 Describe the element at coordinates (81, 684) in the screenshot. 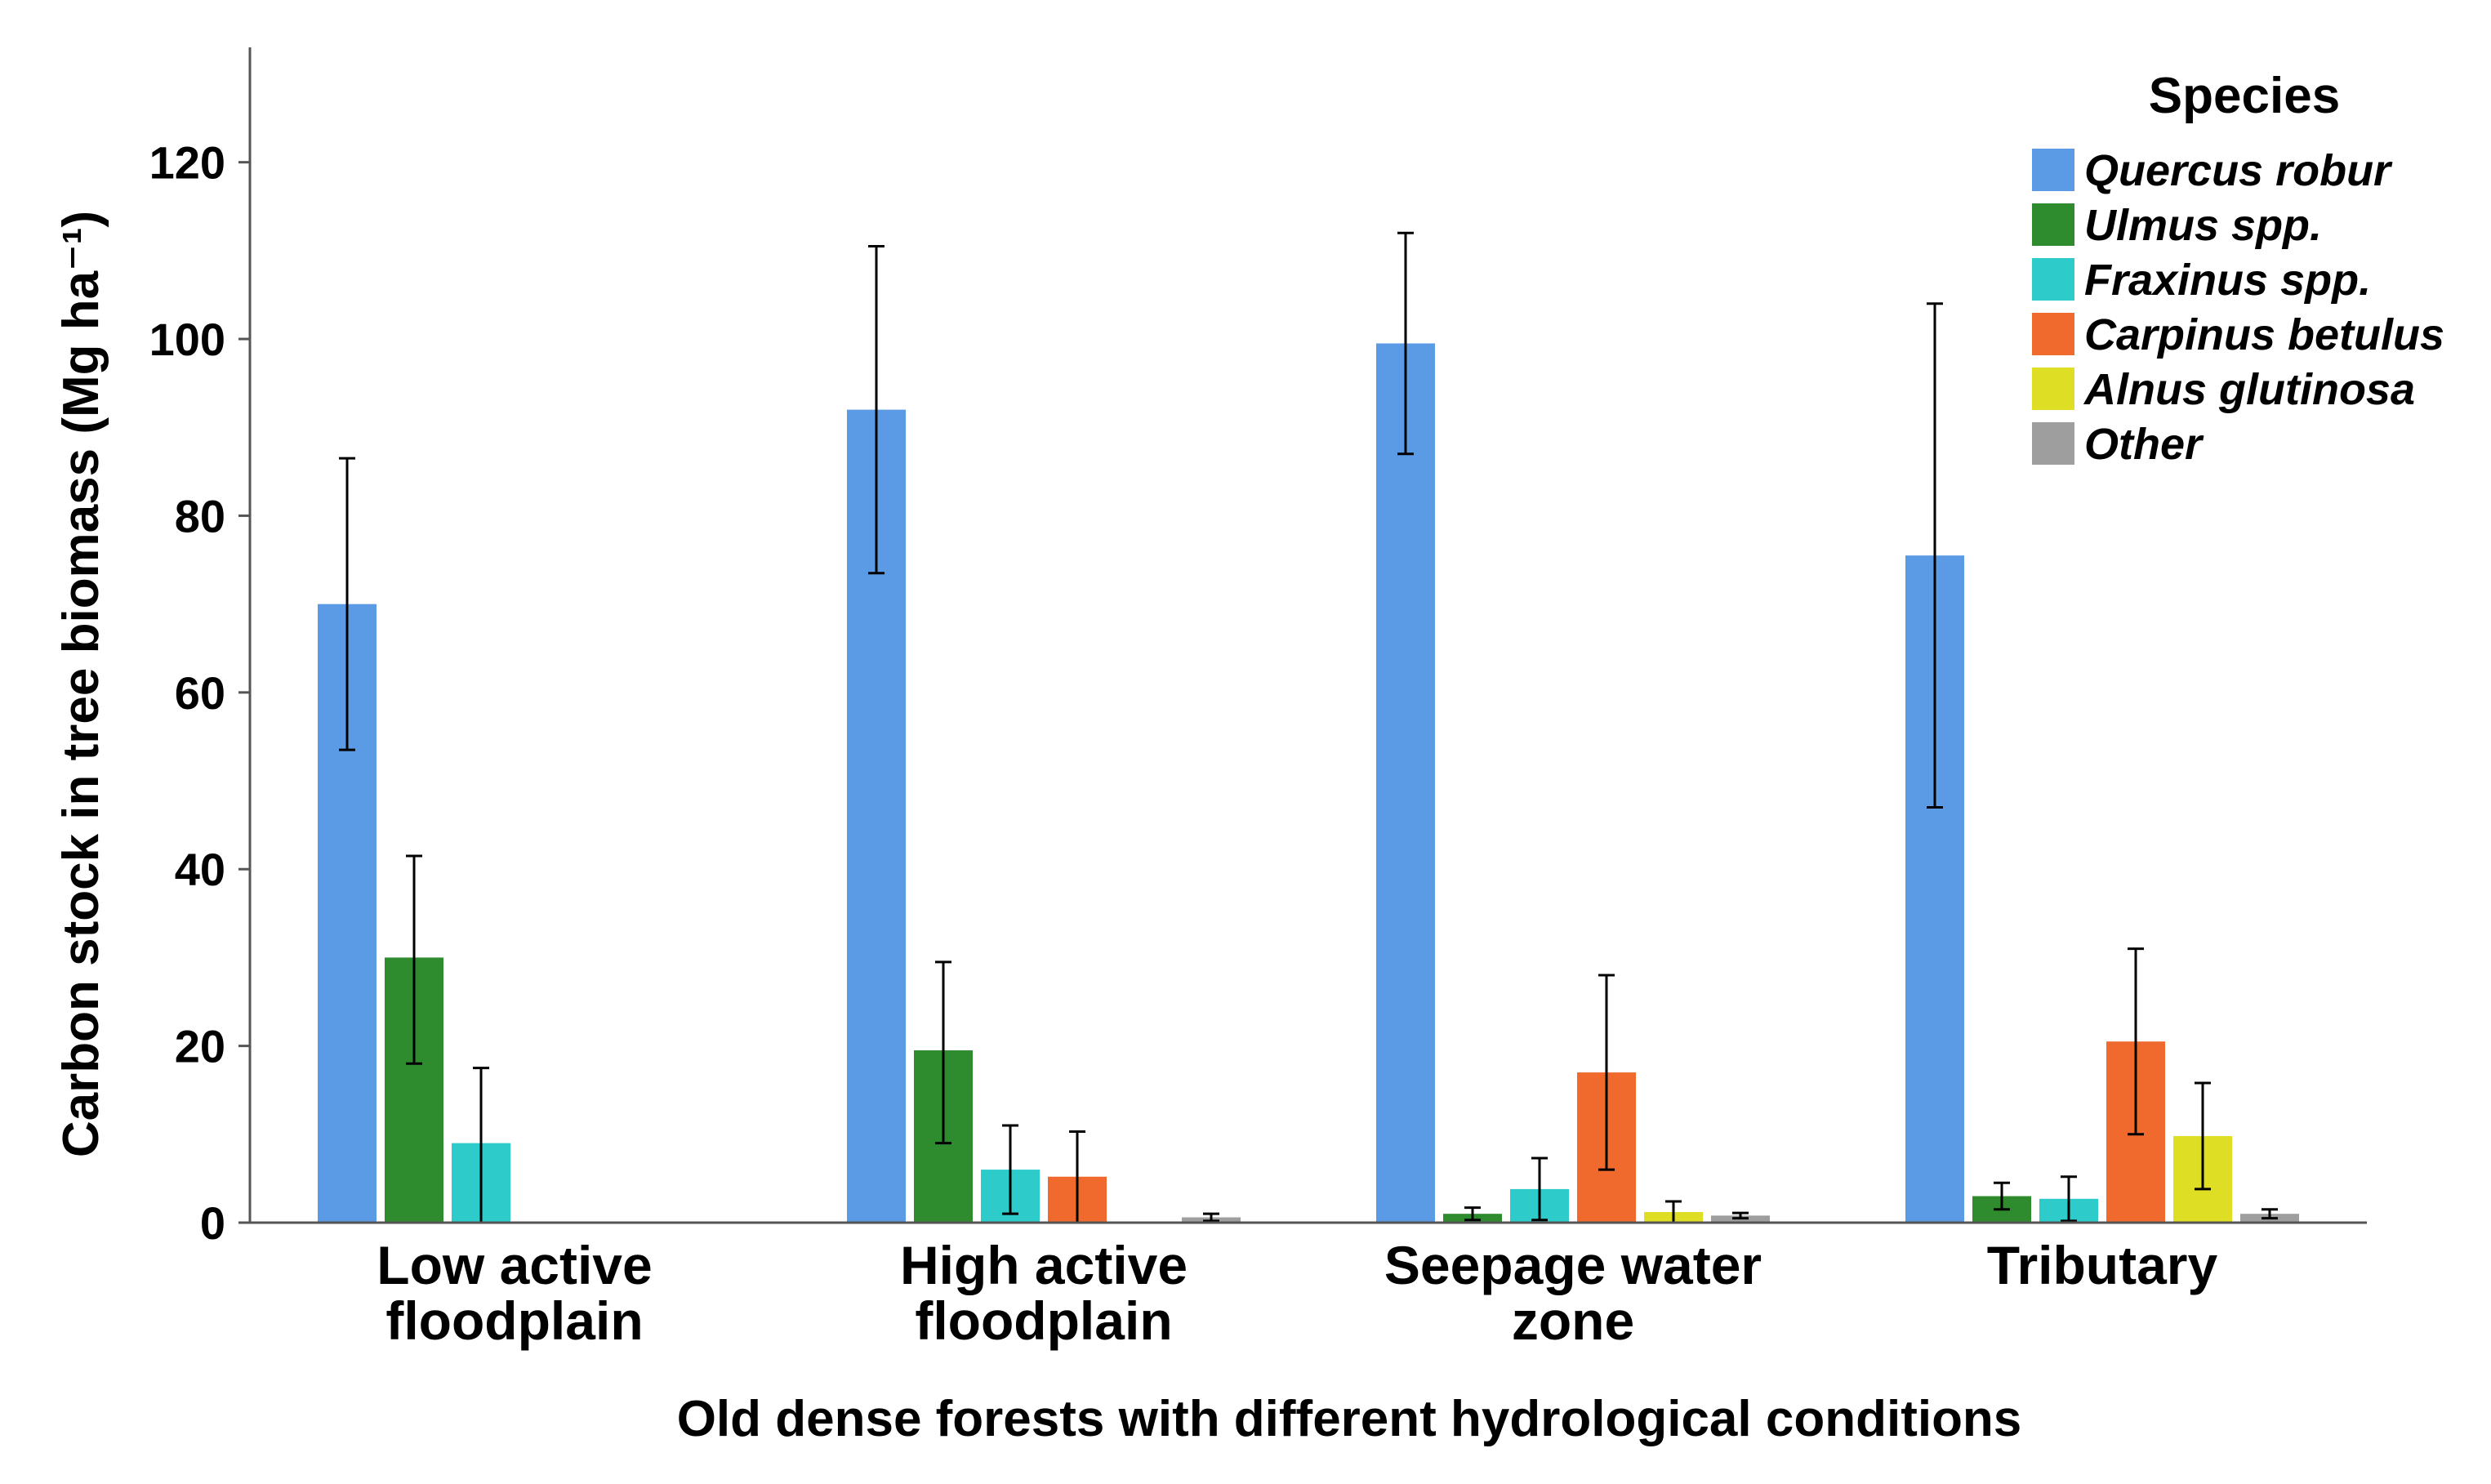

I see `y-axis-title: Carbon stock in tree biomass (Mg ha⁻¹)` at that location.